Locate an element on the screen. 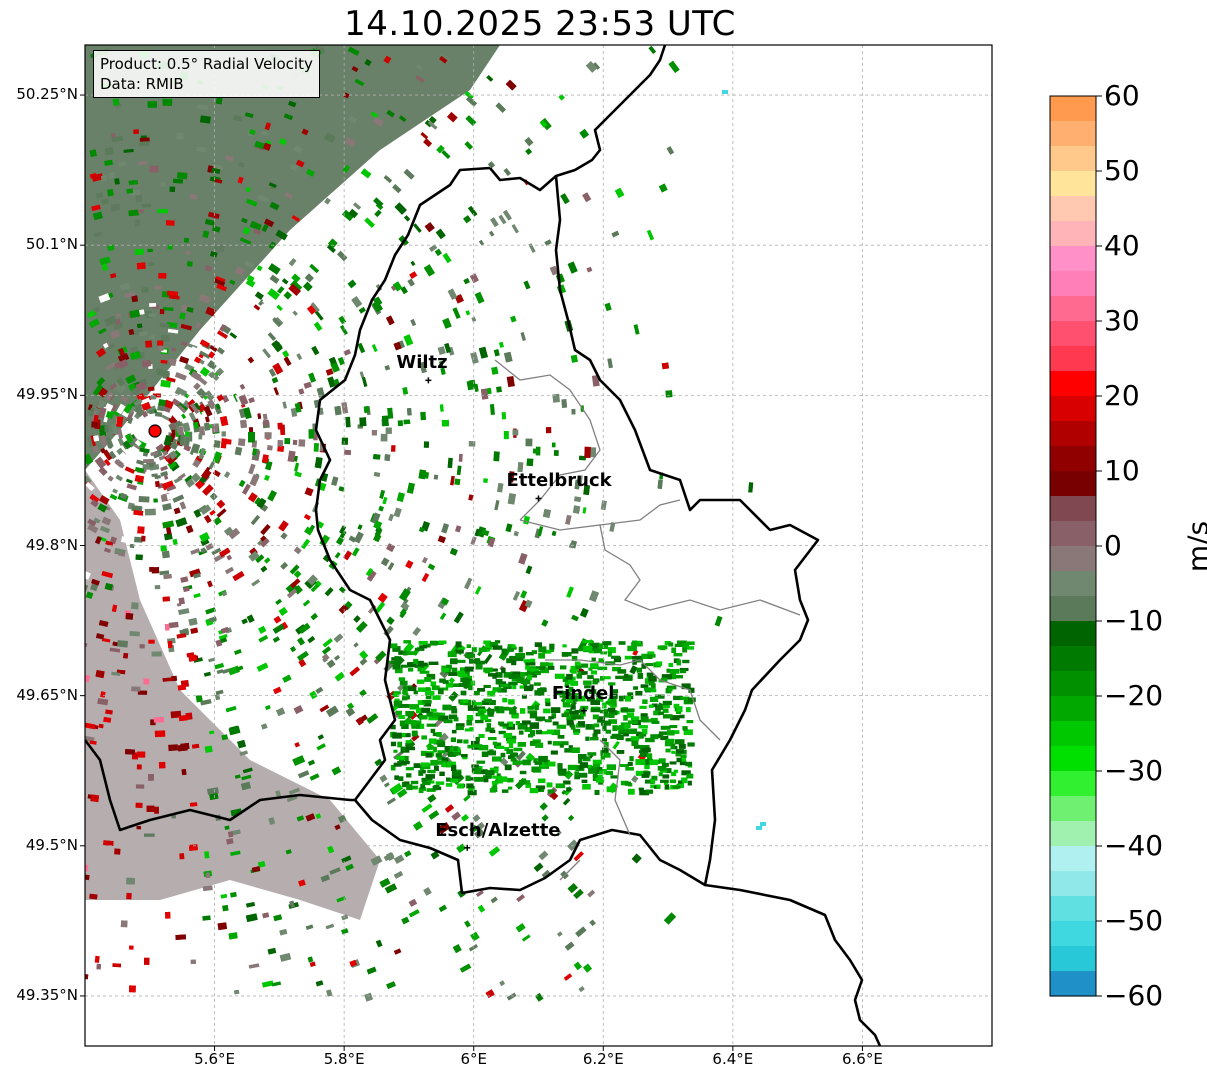 The height and width of the screenshot is (1081, 1207). colorbar-tick-label: −30 is located at coordinates (1134, 770).